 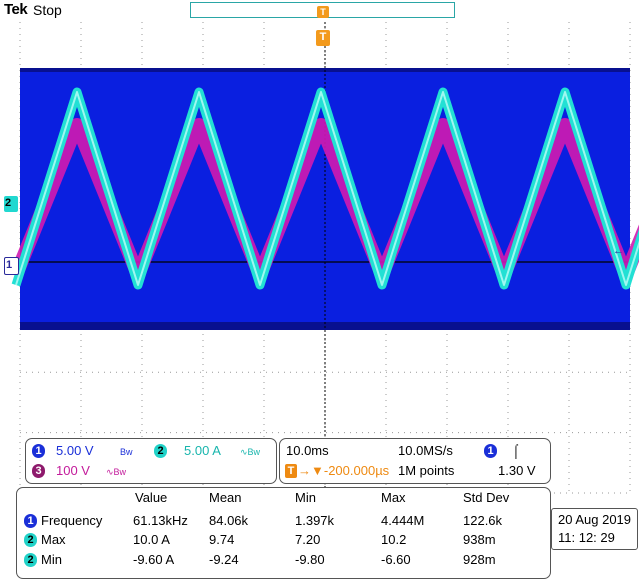 What do you see at coordinates (618, 251) in the screenshot?
I see `trigger-level-arrow-icon: ←` at bounding box center [618, 251].